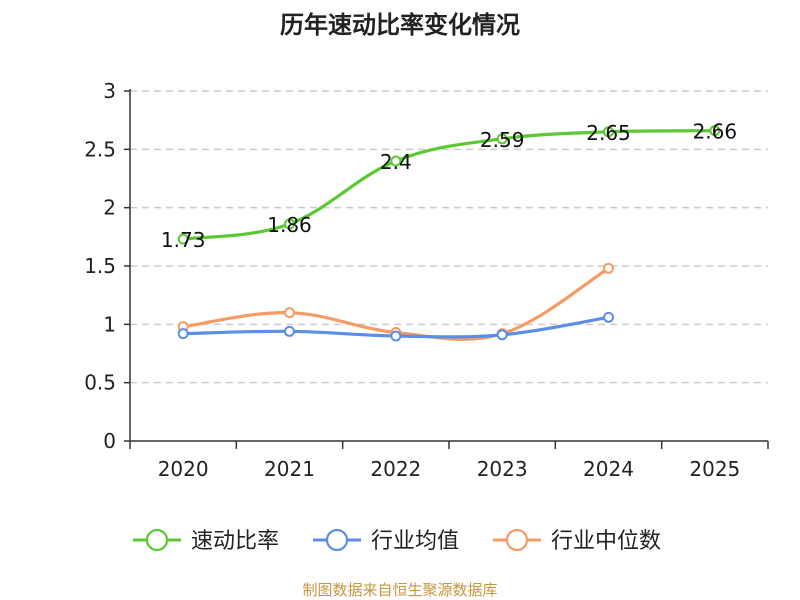  I want to click on data-label: 2.59, so click(502, 140).